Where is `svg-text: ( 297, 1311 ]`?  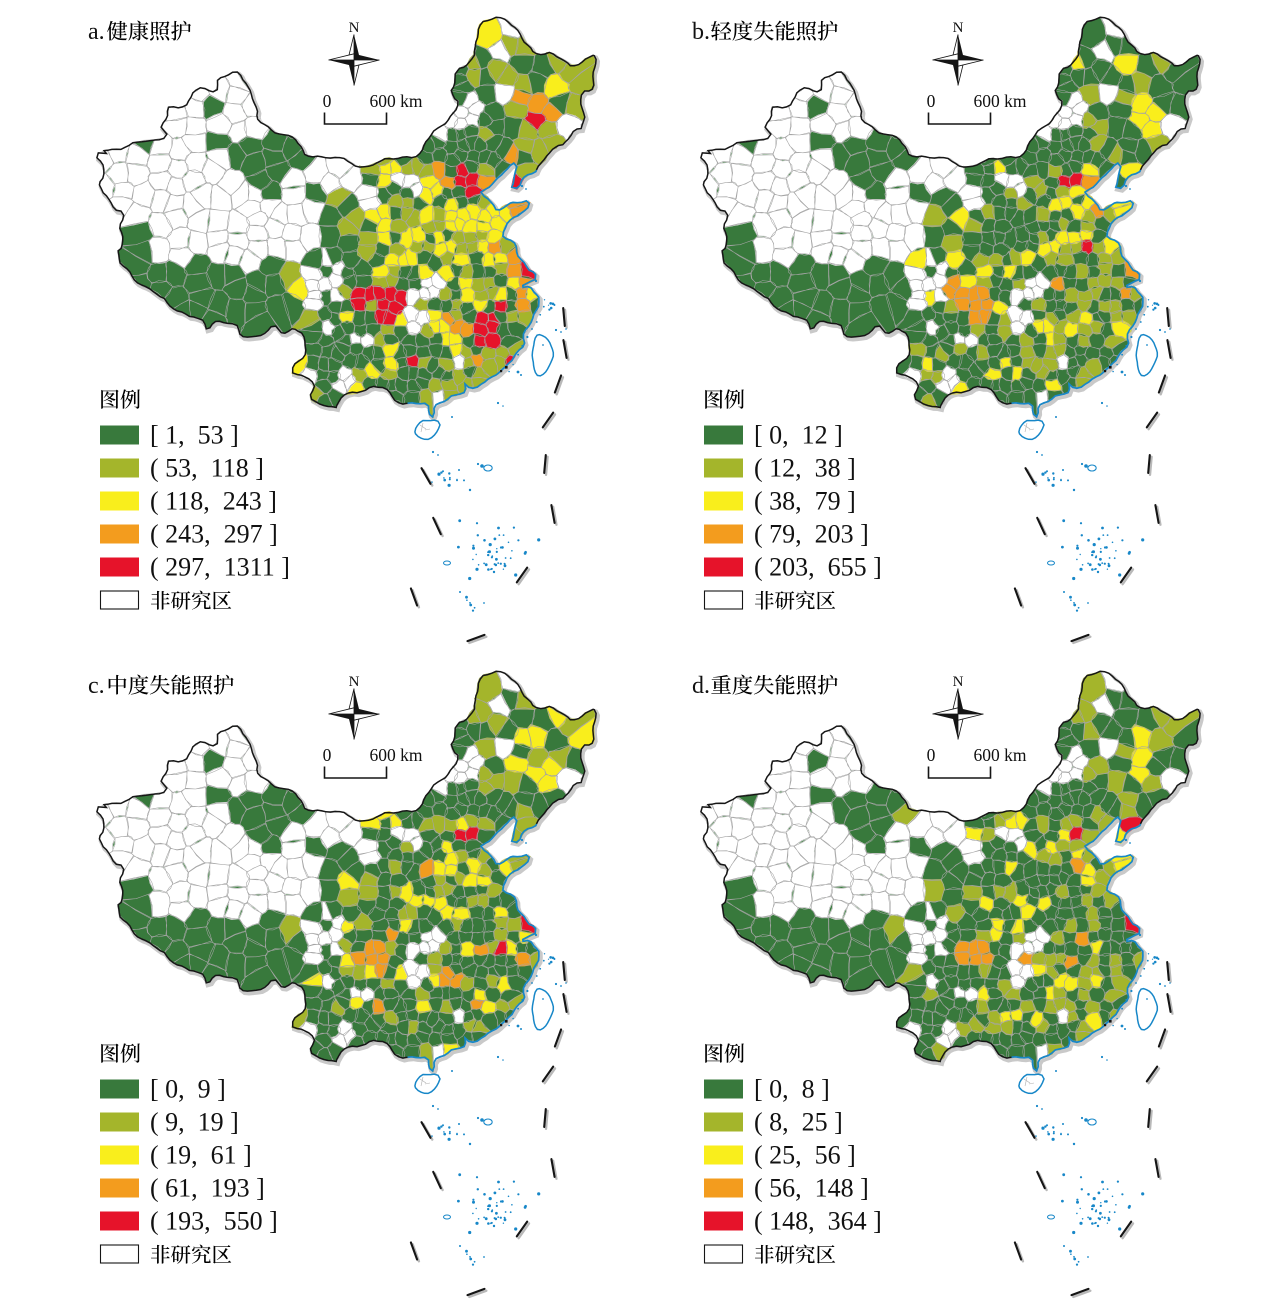
svg-text: ( 297, 1311 ] is located at coordinates (220, 567).